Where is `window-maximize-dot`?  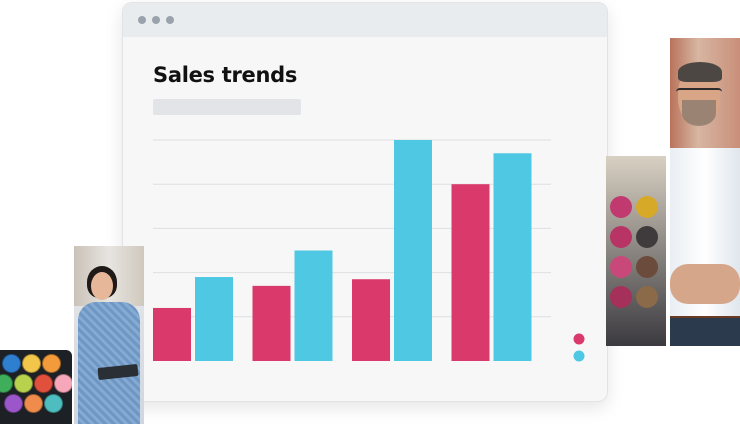
window-maximize-dot is located at coordinates (170, 20).